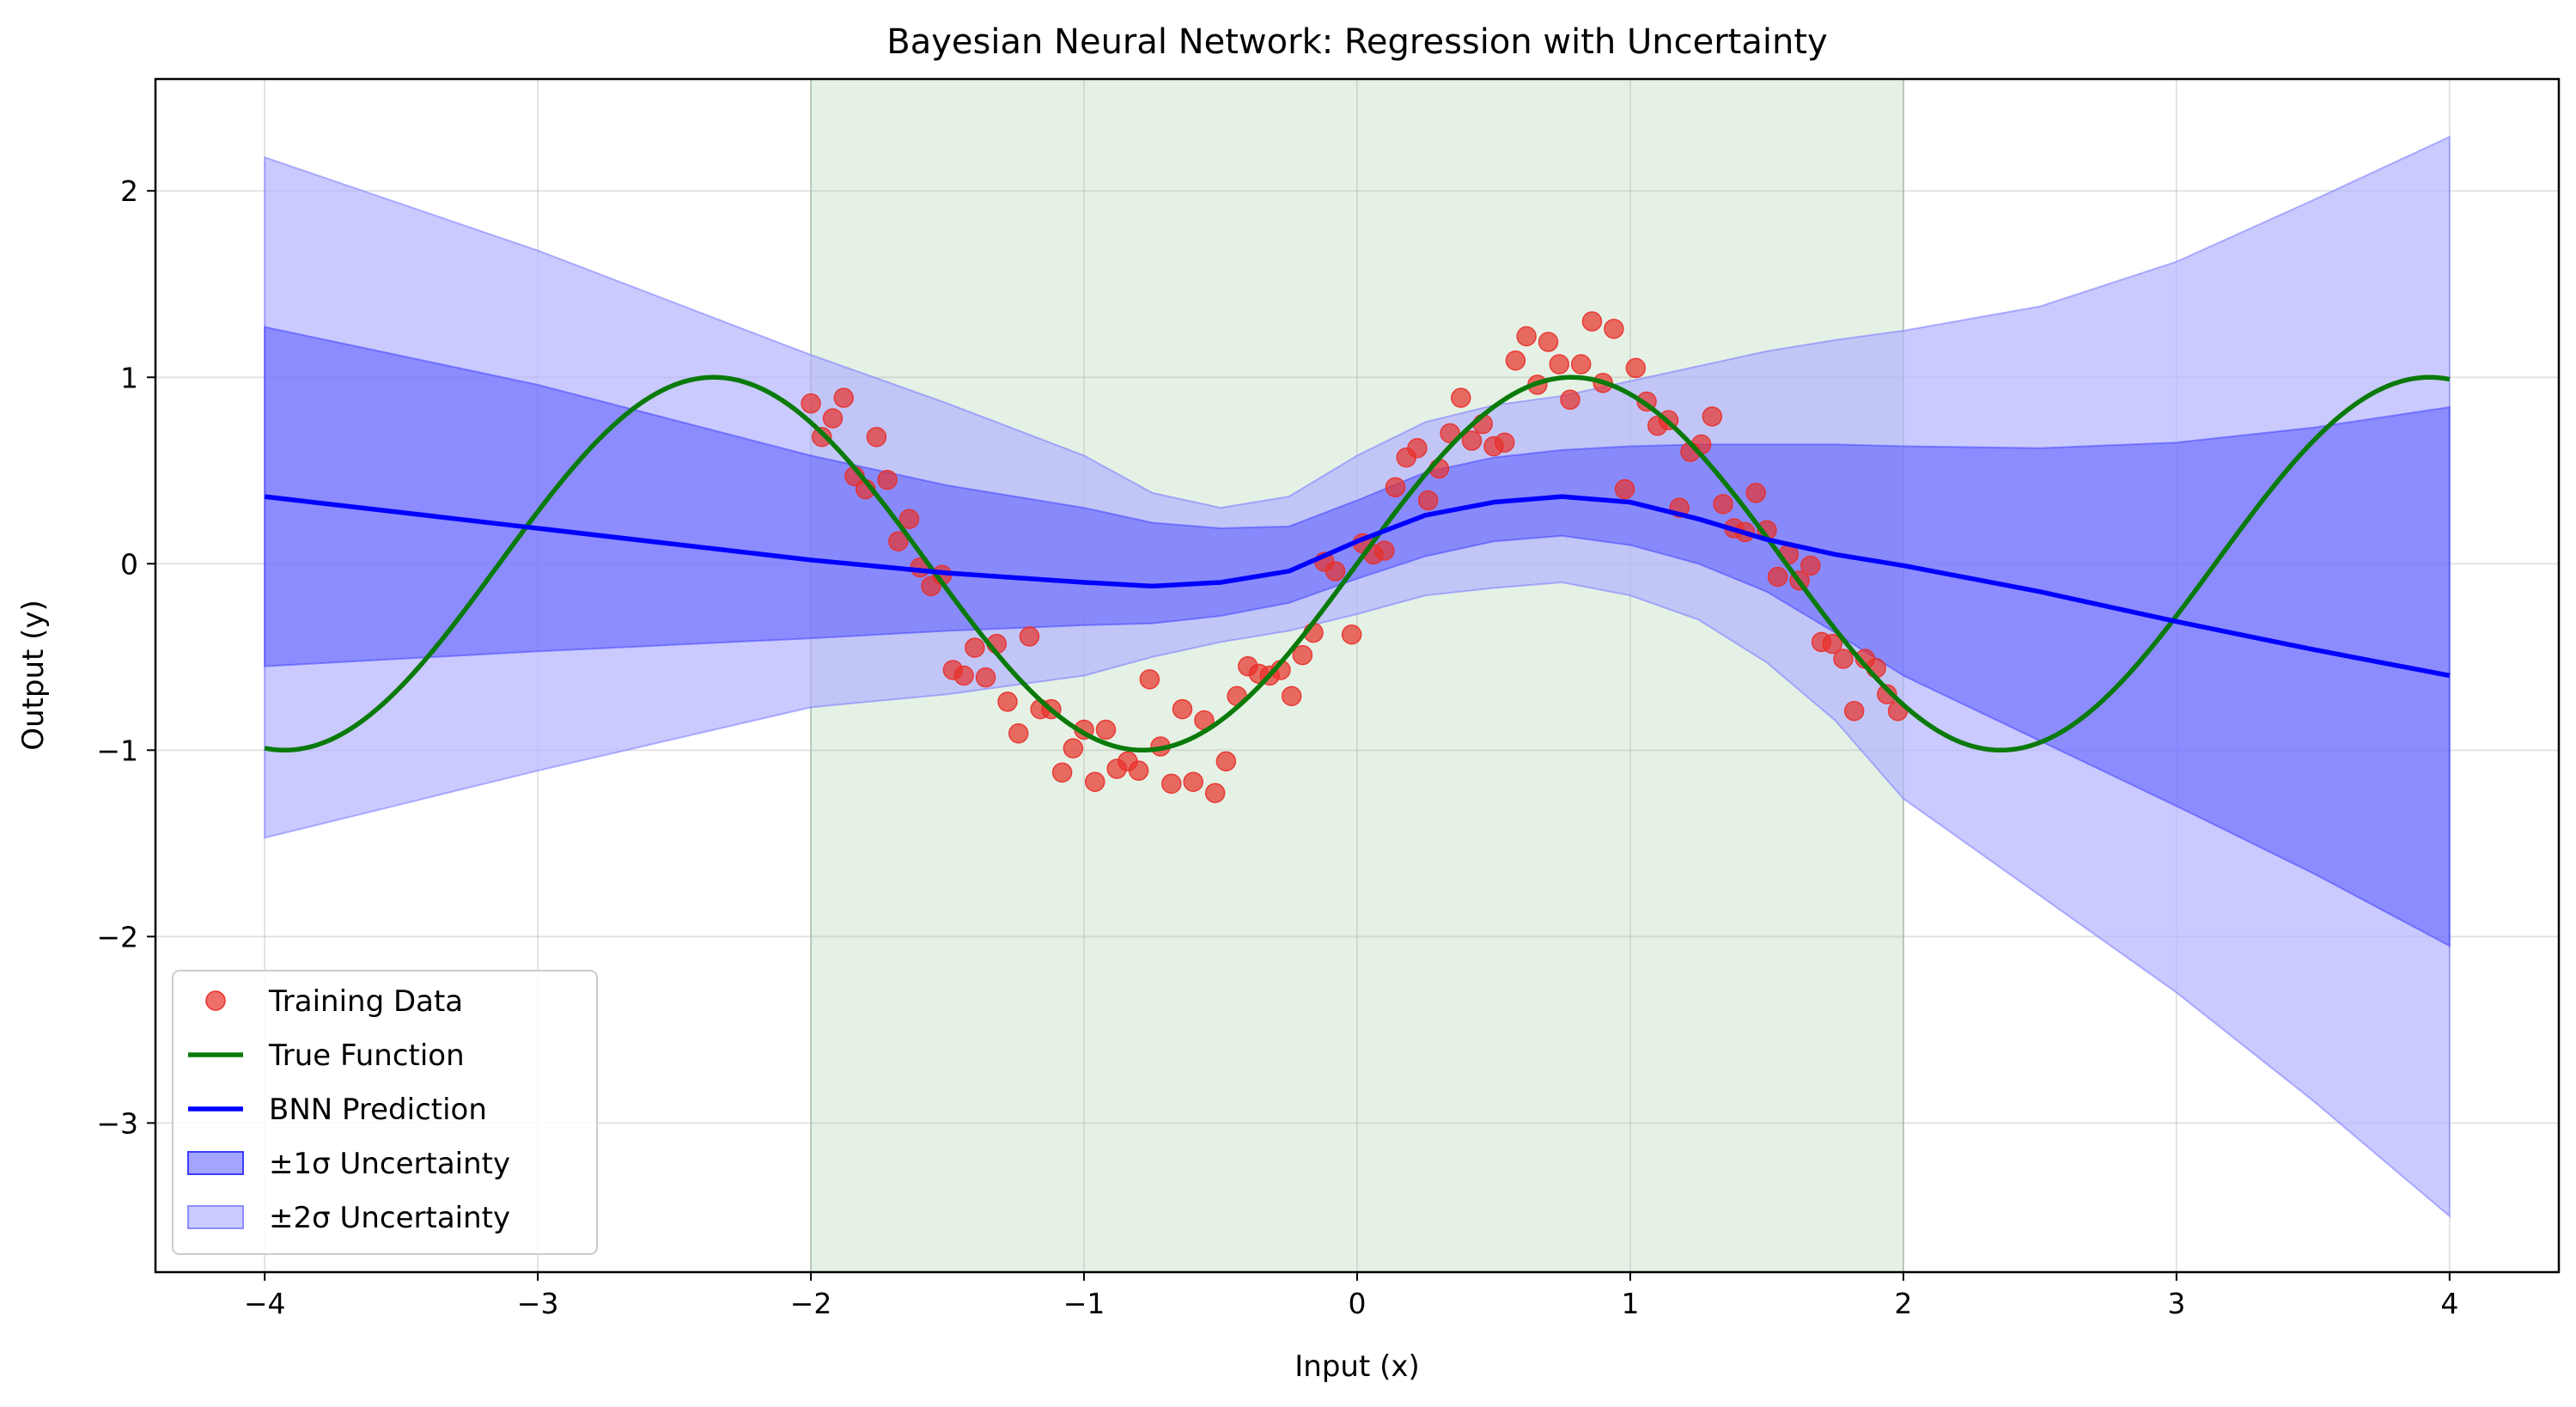  Describe the element at coordinates (2176, 1303) in the screenshot. I see `x-tick-label: 3` at that location.